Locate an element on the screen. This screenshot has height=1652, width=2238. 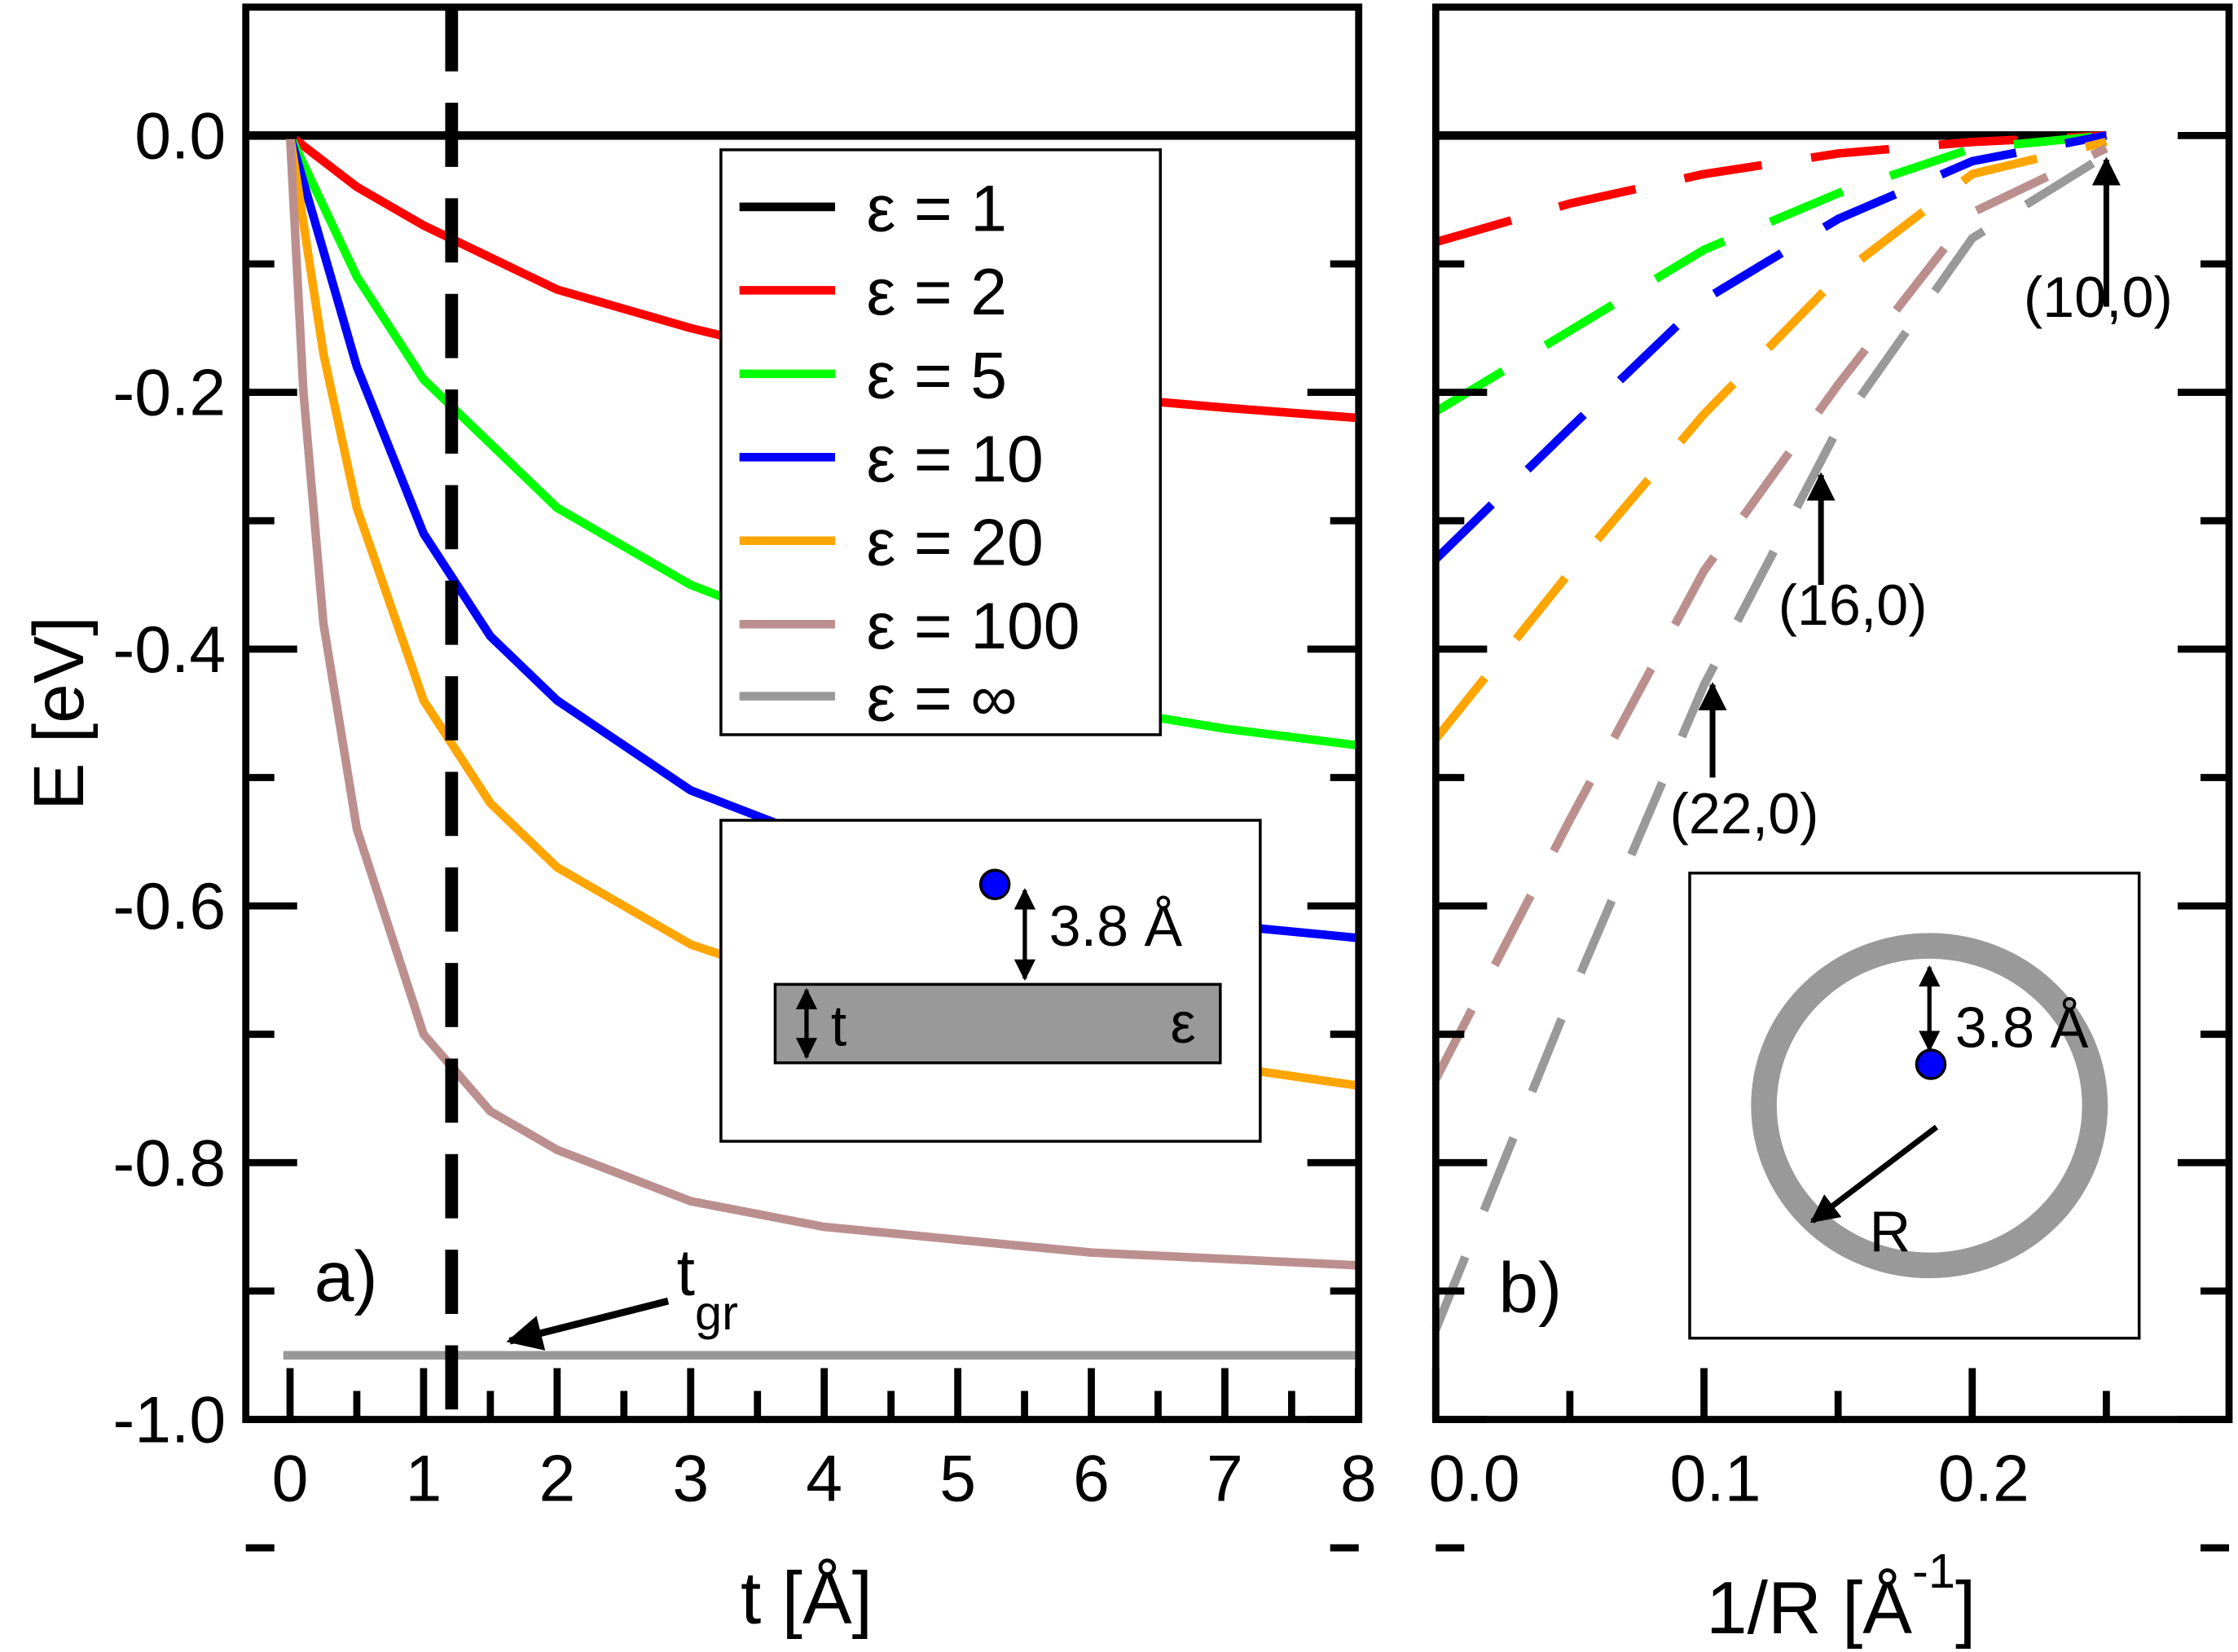
x-tick-label-a: 6 is located at coordinates (1091, 1478).